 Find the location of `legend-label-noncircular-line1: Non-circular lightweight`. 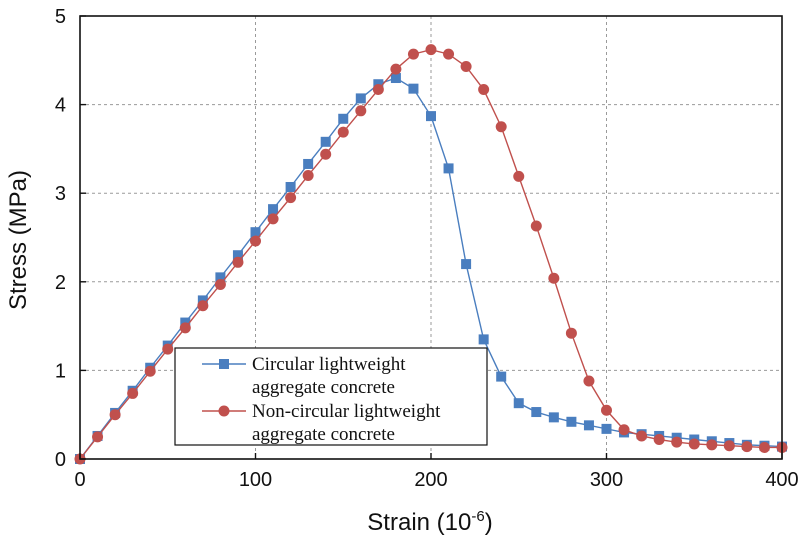

legend-label-noncircular-line1: Non-circular lightweight is located at coordinates (346, 411).